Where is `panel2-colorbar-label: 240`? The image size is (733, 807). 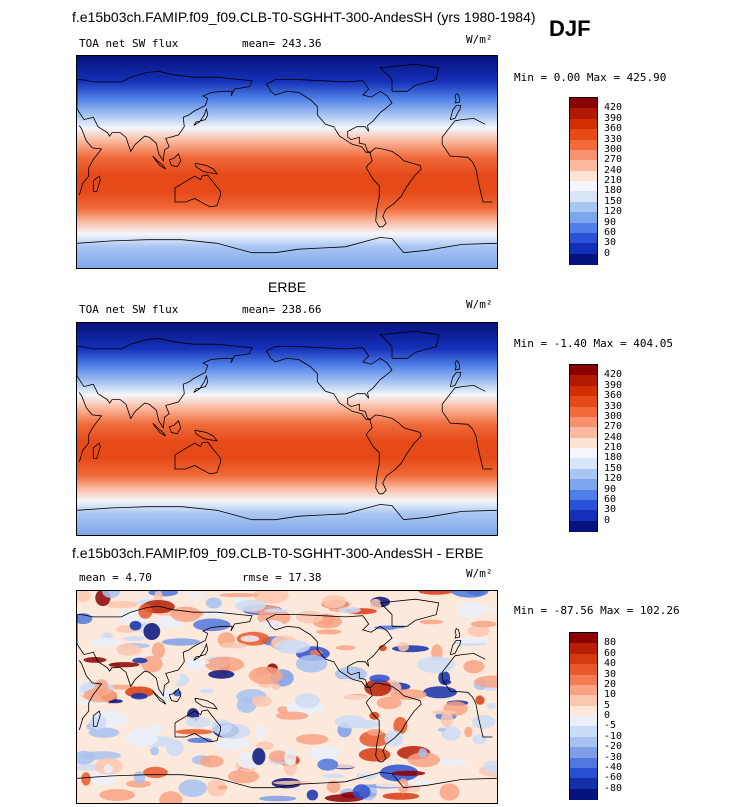 panel2-colorbar-label: 240 is located at coordinates (613, 437).